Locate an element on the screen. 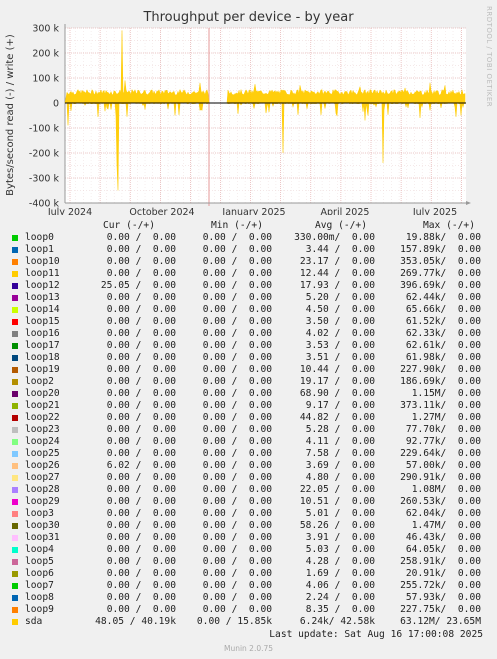 This screenshot has height=659, width=497. legend-max: 61.98k/ 0.00 is located at coordinates (443, 357).